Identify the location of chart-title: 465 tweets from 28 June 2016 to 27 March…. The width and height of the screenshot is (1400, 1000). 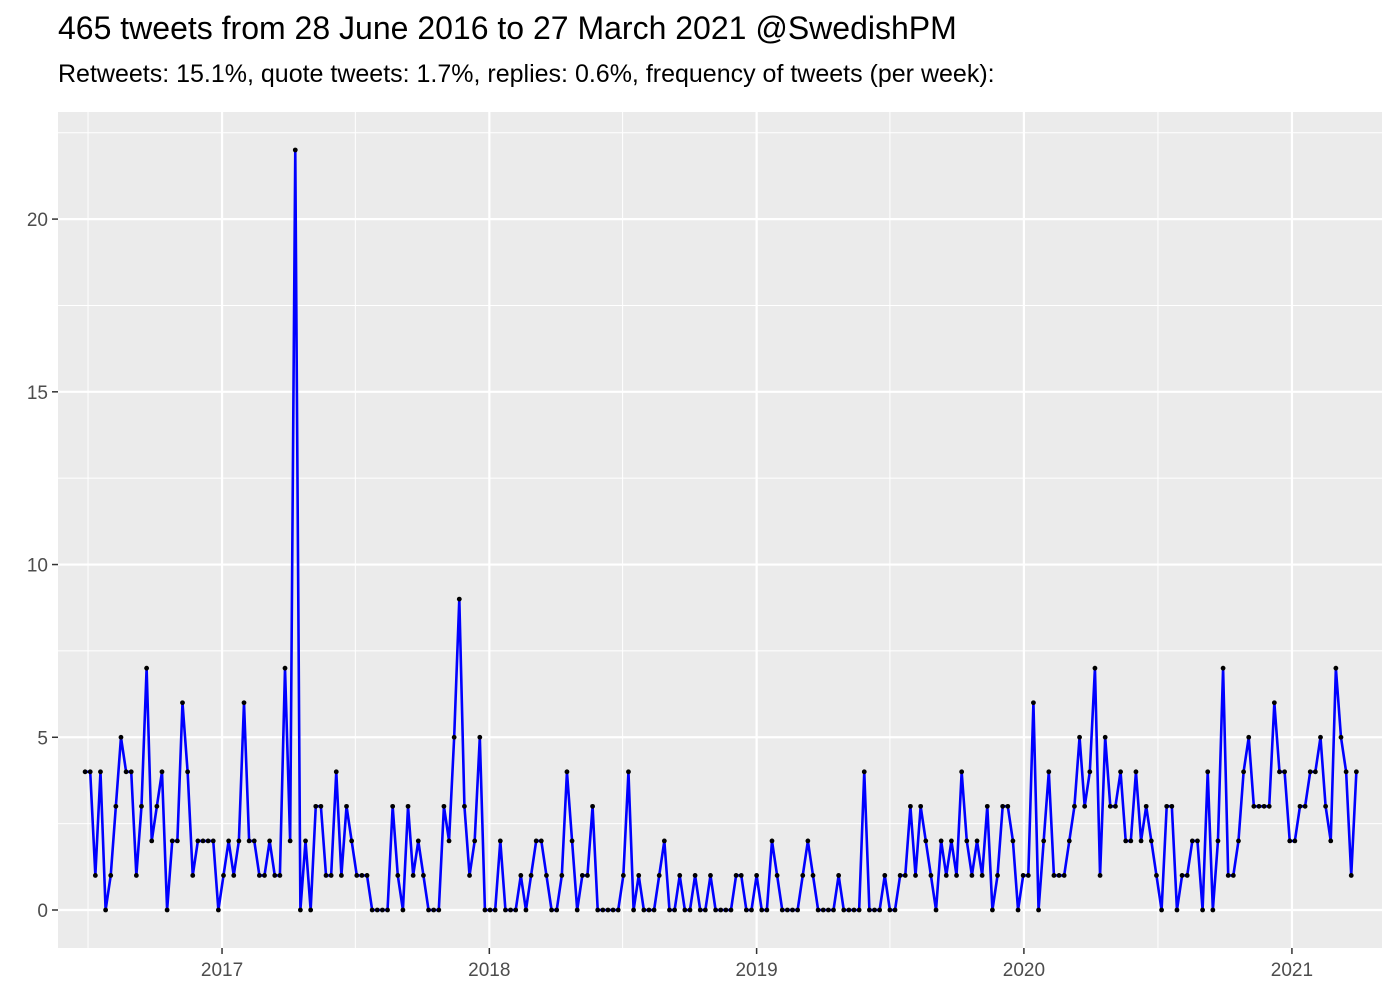
(507, 28).